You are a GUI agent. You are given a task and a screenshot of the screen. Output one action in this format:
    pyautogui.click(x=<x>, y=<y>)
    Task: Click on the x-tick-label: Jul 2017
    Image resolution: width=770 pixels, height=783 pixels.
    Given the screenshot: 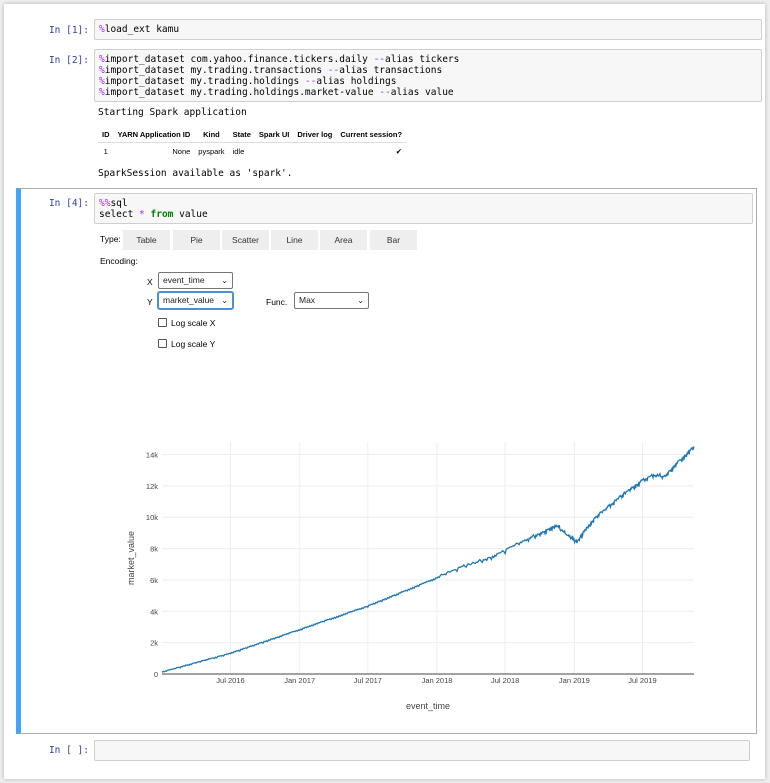 What is the action you would take?
    pyautogui.click(x=368, y=680)
    